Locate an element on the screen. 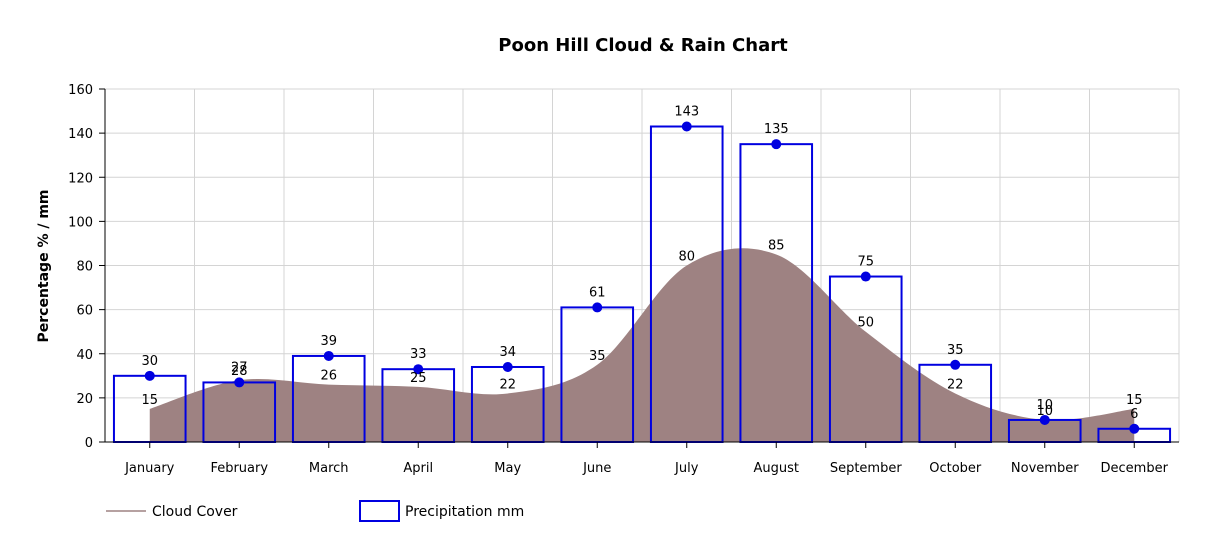 This screenshot has width=1218, height=542. x-tick-label: November is located at coordinates (1045, 468).